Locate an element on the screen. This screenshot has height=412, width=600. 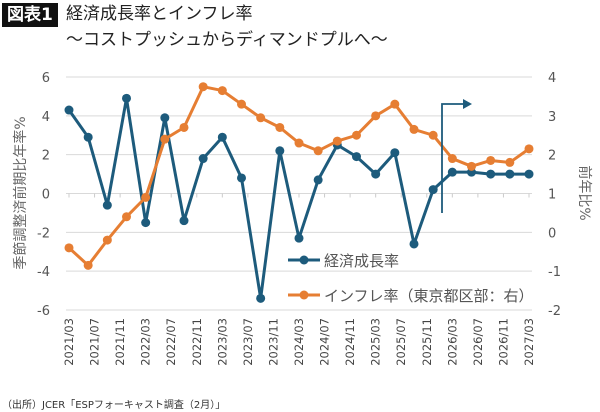
chart-title: 経済成長率とインフレ率 is located at coordinates (159, 14).